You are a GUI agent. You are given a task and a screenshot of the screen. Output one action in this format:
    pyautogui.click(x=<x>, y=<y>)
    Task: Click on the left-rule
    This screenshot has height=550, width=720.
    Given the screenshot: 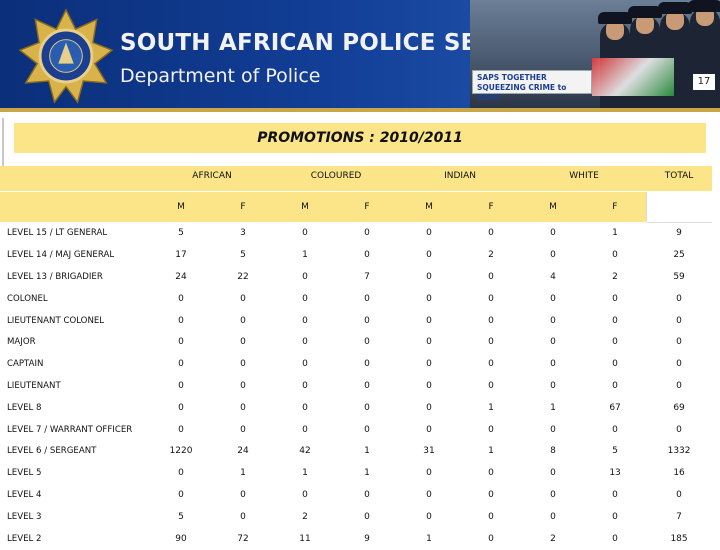 What is the action you would take?
    pyautogui.click(x=3, y=142)
    